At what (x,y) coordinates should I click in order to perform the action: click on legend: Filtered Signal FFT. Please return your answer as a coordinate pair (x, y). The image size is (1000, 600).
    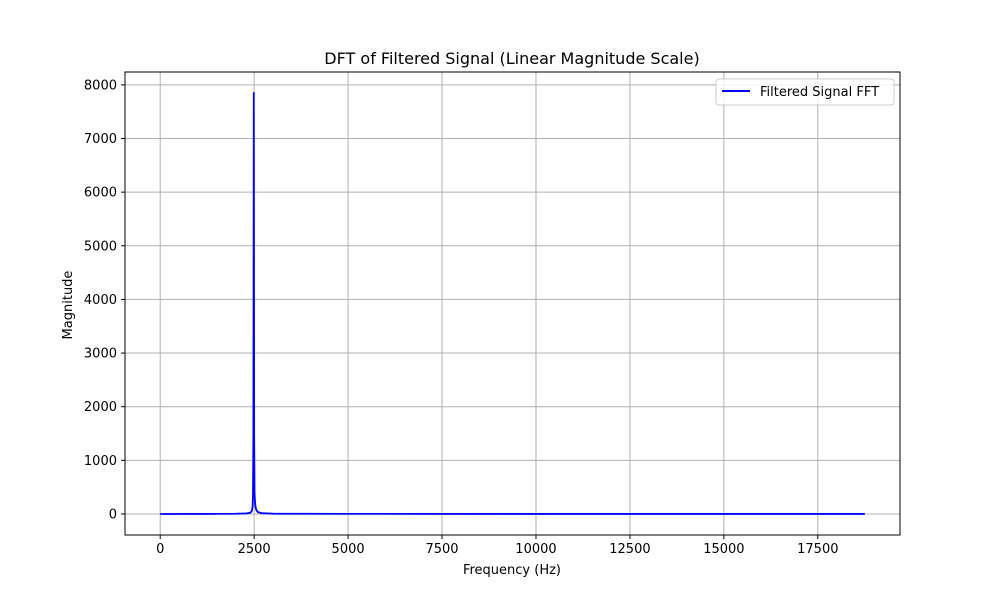
    Looking at the image, I should click on (805, 92).